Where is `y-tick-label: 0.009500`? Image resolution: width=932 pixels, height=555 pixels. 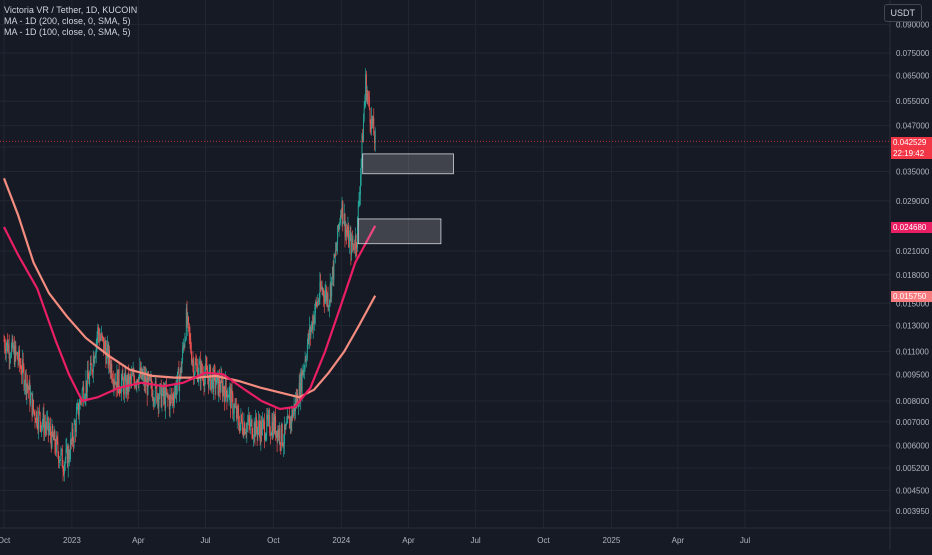
y-tick-label: 0.009500 is located at coordinates (913, 374).